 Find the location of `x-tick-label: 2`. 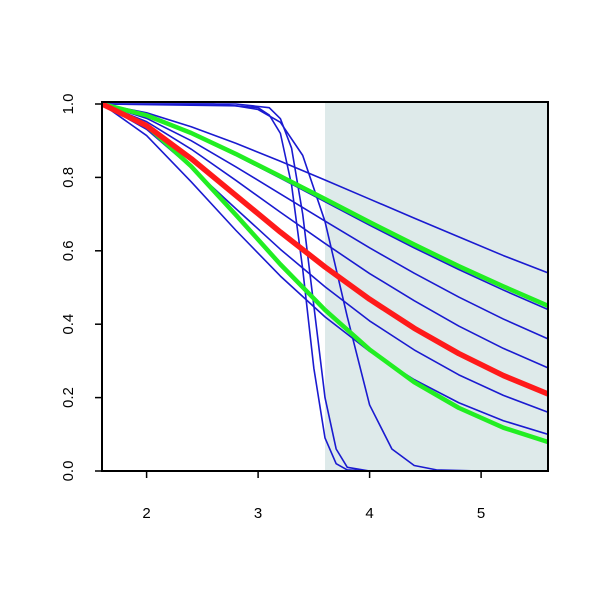

x-tick-label: 2 is located at coordinates (146, 513).